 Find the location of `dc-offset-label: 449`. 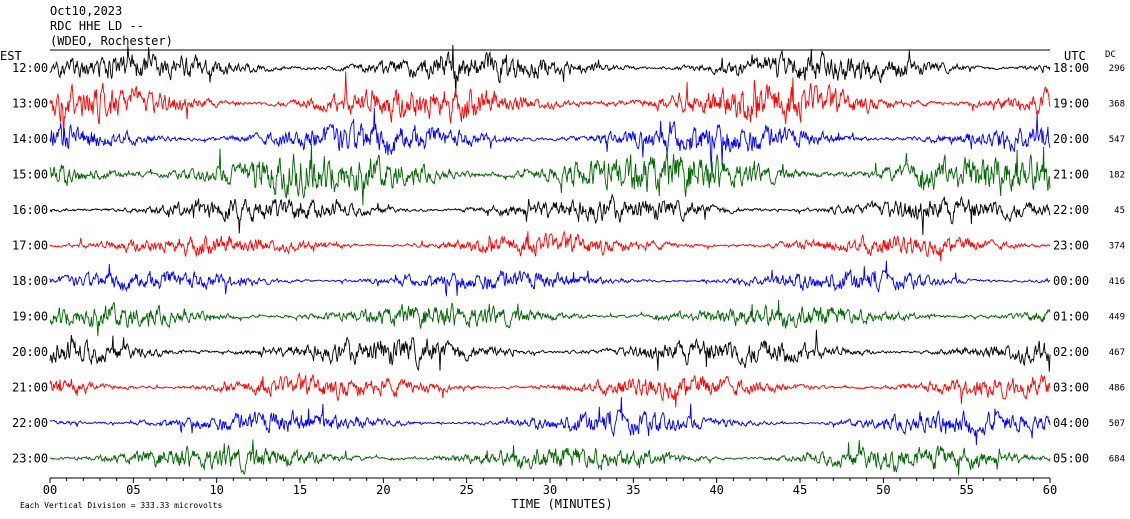

dc-offset-label: 449 is located at coordinates (1117, 318).